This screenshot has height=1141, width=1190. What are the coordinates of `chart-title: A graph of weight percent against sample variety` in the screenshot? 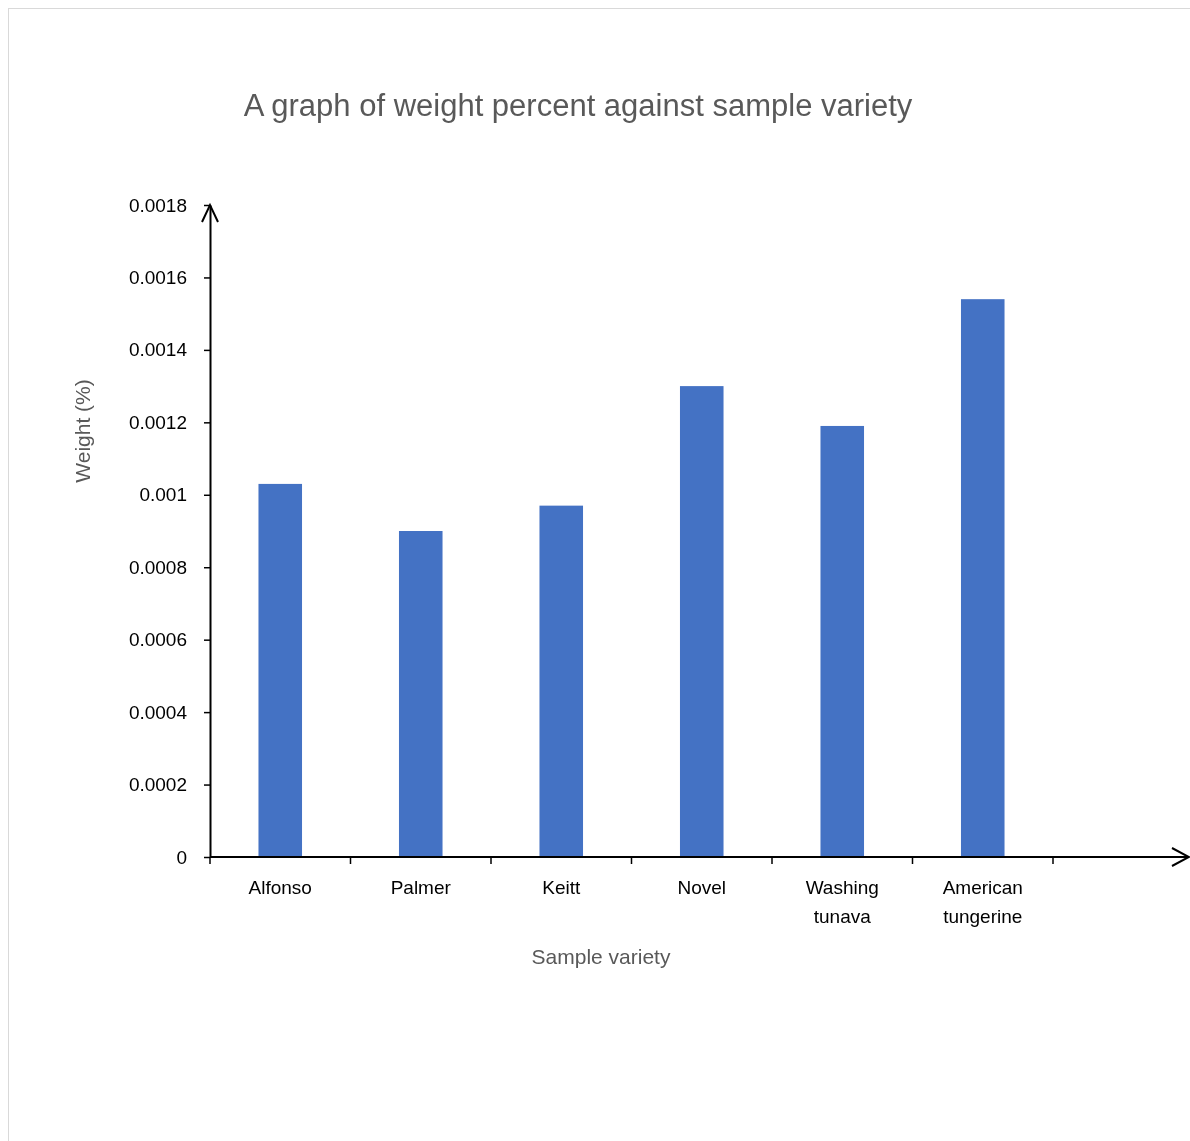 It's located at (578, 105).